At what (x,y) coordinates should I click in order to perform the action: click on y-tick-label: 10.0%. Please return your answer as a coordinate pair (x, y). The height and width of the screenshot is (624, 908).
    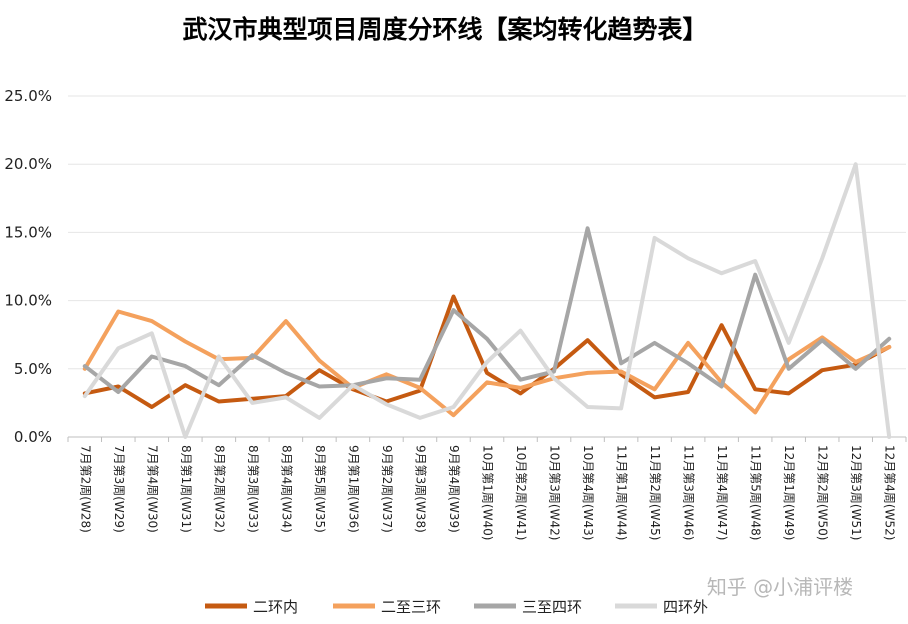
    Looking at the image, I should click on (28, 301).